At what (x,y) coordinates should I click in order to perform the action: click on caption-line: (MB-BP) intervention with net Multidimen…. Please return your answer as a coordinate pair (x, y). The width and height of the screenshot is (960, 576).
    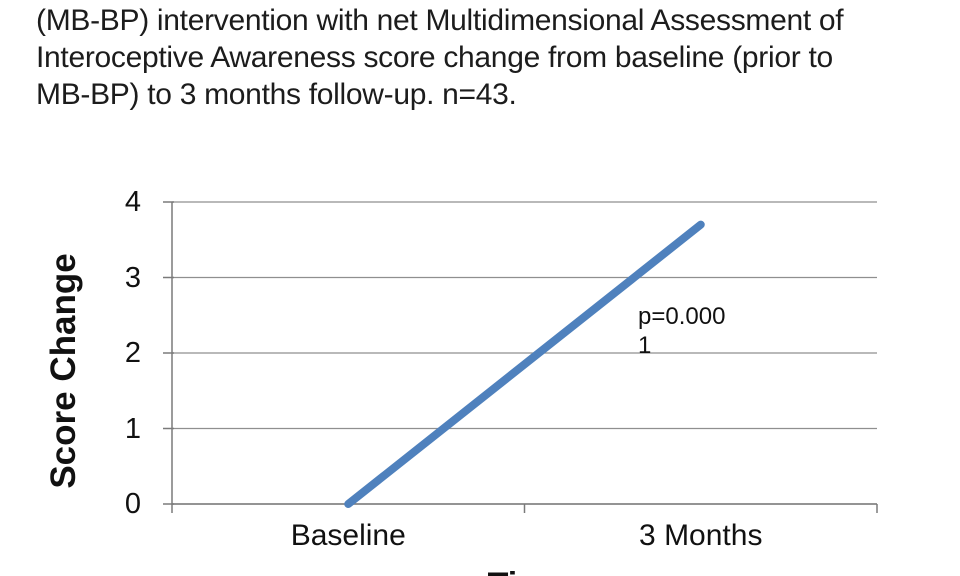
    Looking at the image, I should click on (440, 20).